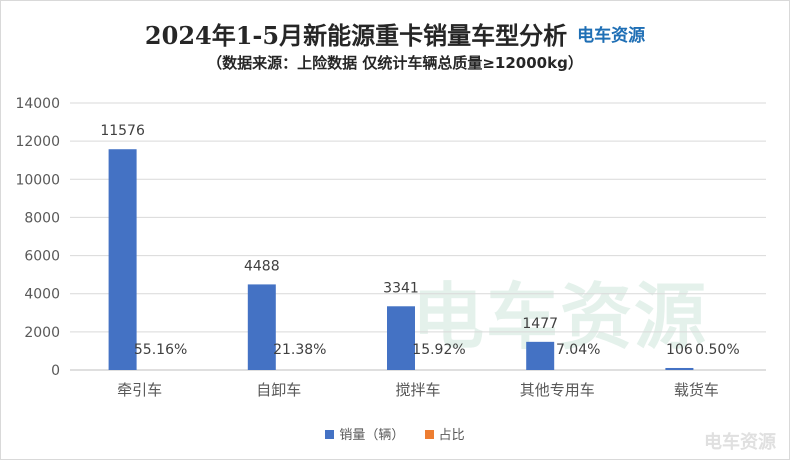 The height and width of the screenshot is (460, 790). I want to click on watermark-corner: 电车资源, so click(740, 442).